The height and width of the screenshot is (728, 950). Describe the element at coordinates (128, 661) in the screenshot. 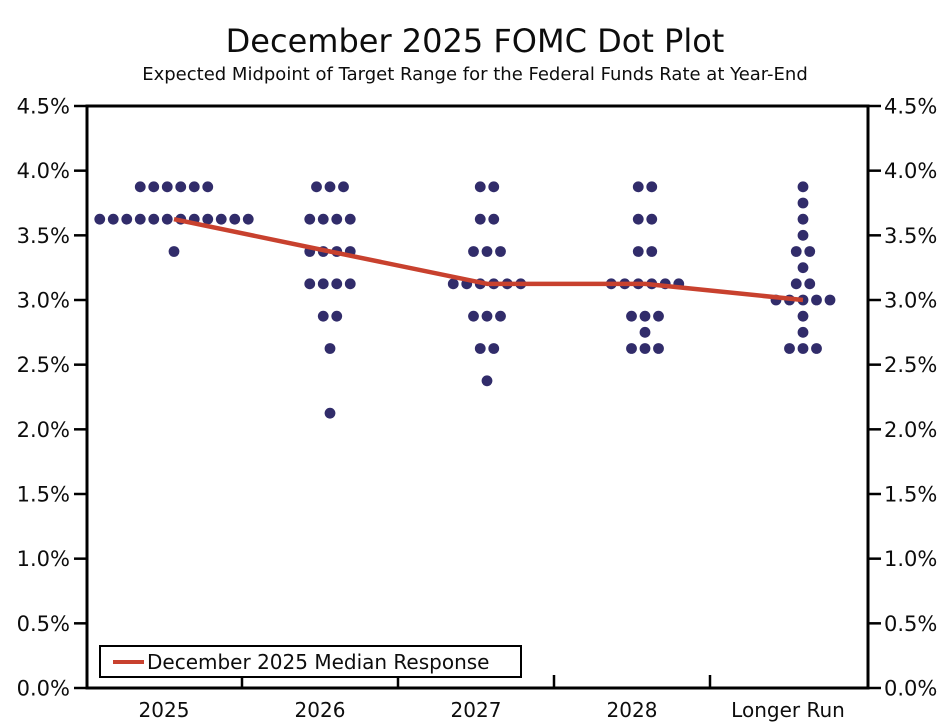

I see `median-line-swatch` at that location.